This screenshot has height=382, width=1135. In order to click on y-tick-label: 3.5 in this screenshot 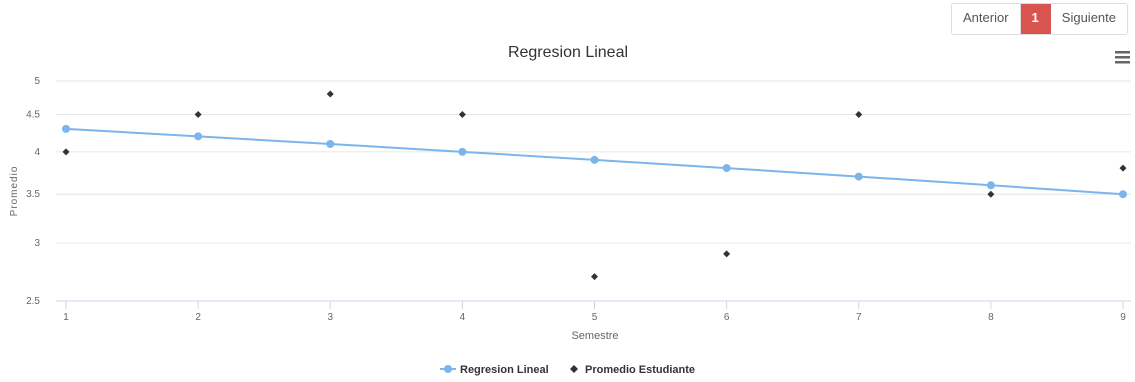, I will do `click(33, 194)`.